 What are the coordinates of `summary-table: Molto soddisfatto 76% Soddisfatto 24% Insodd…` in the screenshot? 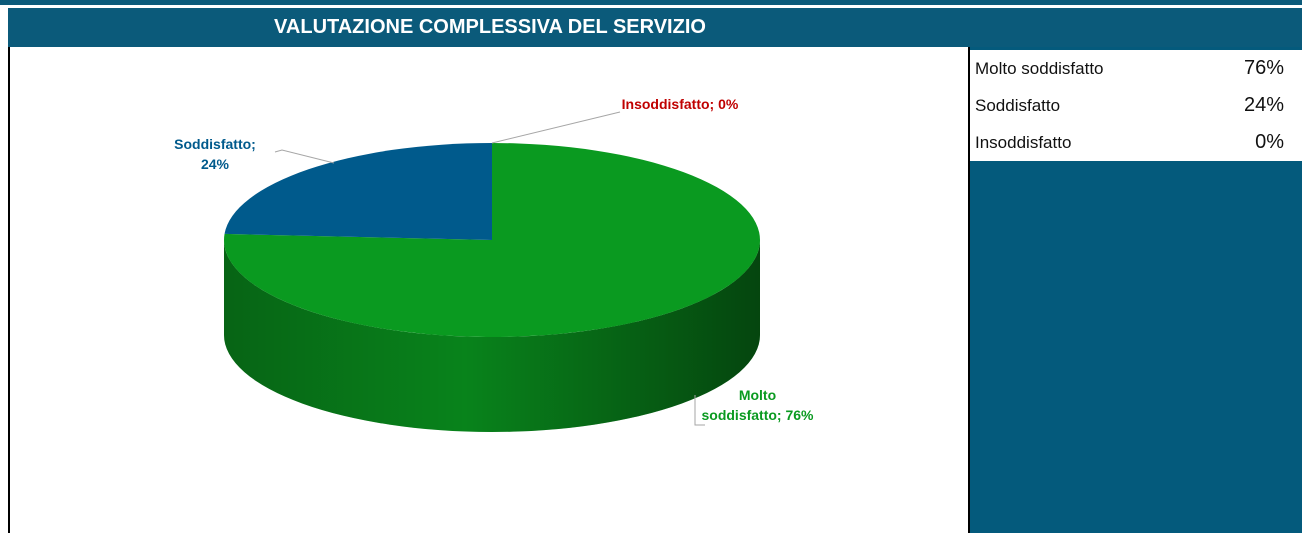 It's located at (1136, 105).